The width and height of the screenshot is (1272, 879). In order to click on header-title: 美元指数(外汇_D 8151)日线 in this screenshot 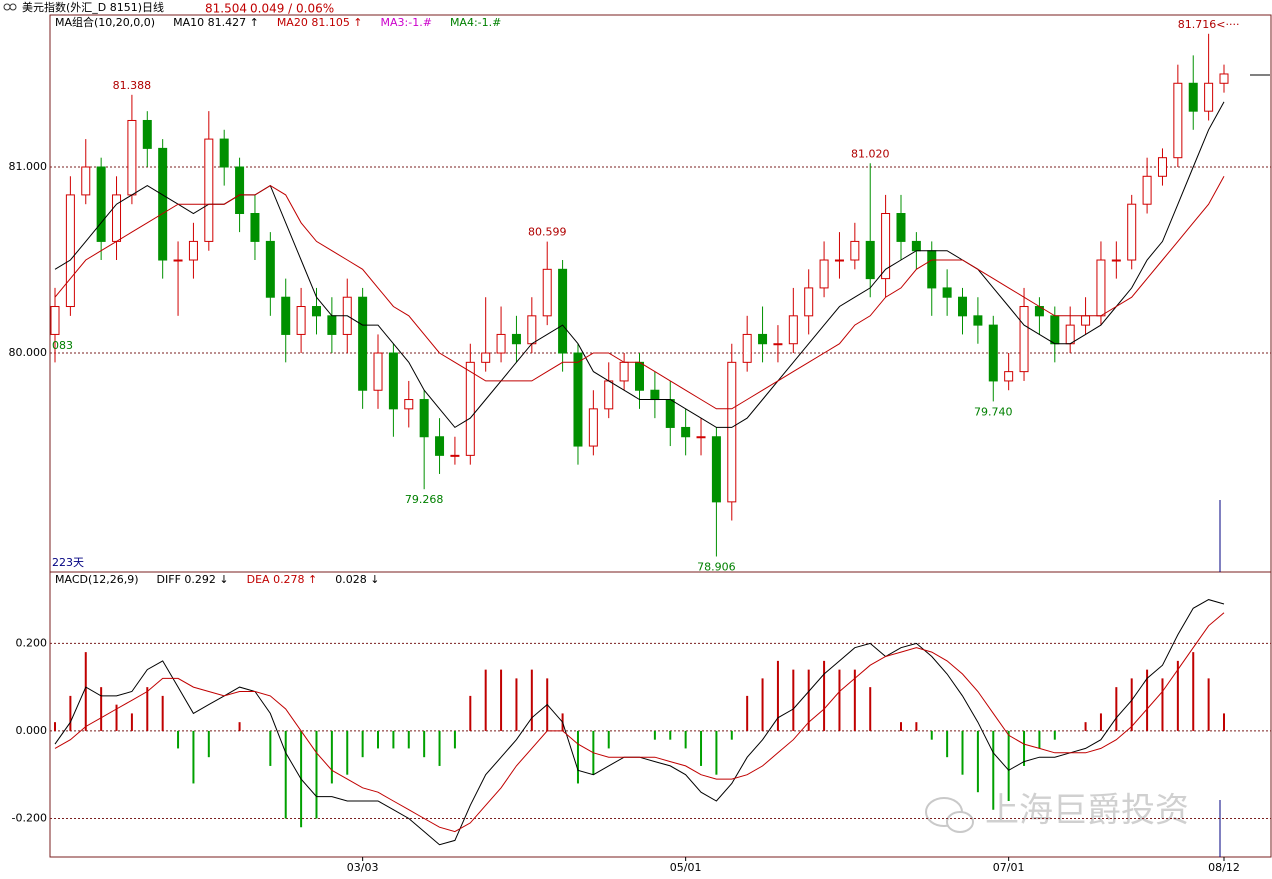, I will do `click(93, 7)`.